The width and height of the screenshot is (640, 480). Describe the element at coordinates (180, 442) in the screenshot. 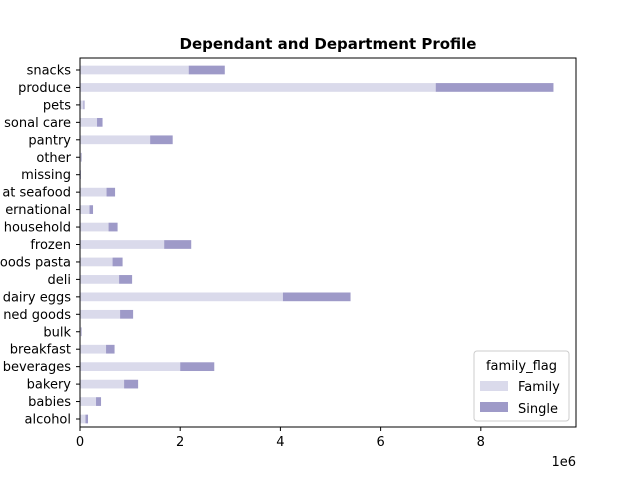

I see `x-tick-label: 2` at that location.